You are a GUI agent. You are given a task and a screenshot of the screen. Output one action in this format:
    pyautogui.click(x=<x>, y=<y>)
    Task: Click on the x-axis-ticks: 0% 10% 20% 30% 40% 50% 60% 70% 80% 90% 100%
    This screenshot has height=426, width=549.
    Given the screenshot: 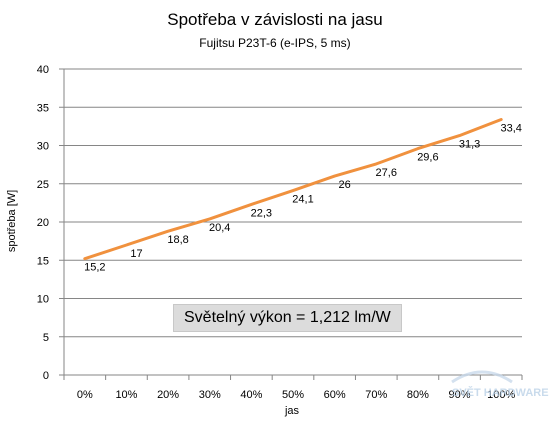 What is the action you would take?
    pyautogui.click(x=293, y=388)
    